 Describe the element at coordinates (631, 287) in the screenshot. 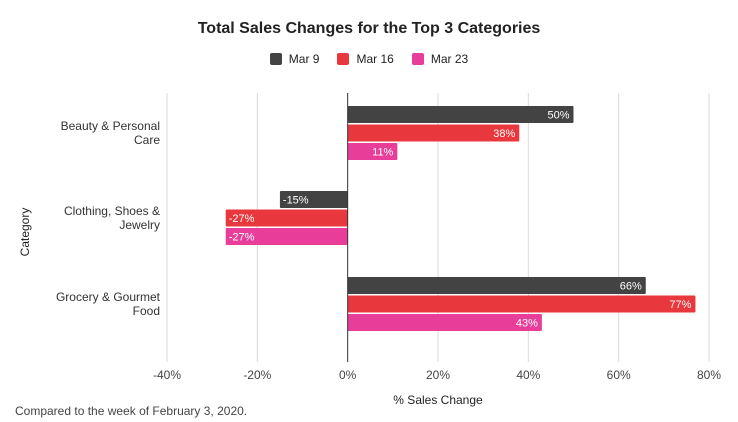

I see `bar-data-label: 66%` at that location.